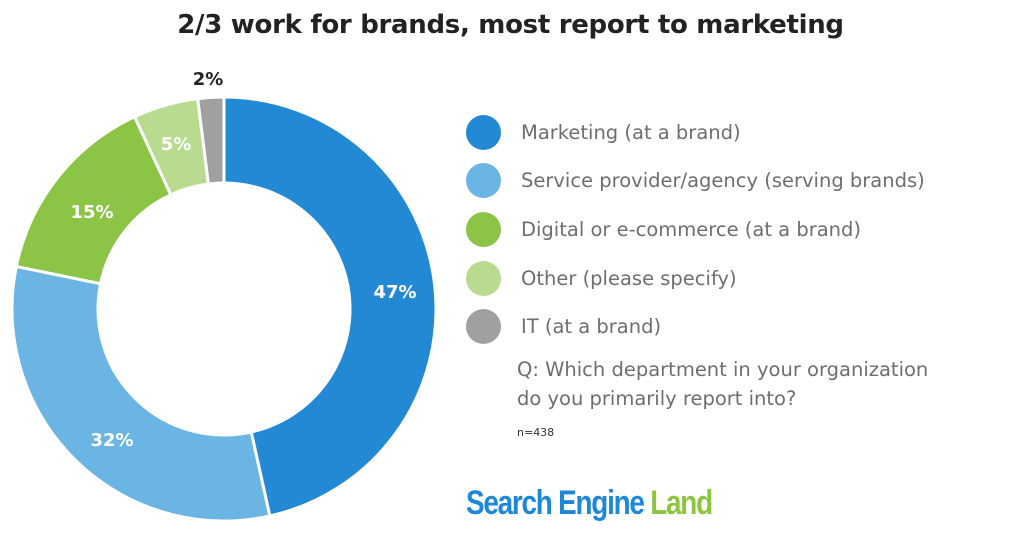  I want to click on legend-item-marketing: Marketing (at a brand), so click(695, 132).